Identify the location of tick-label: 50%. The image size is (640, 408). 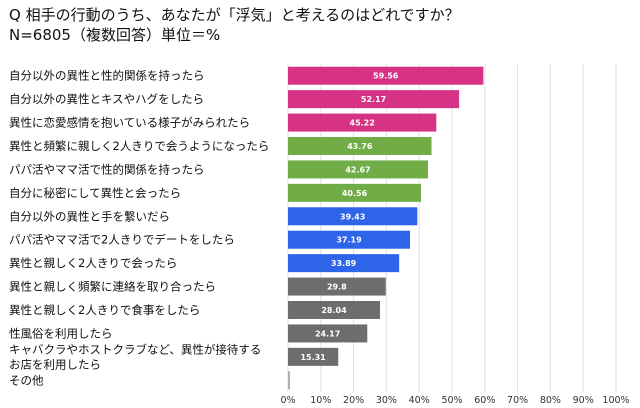
(451, 400).